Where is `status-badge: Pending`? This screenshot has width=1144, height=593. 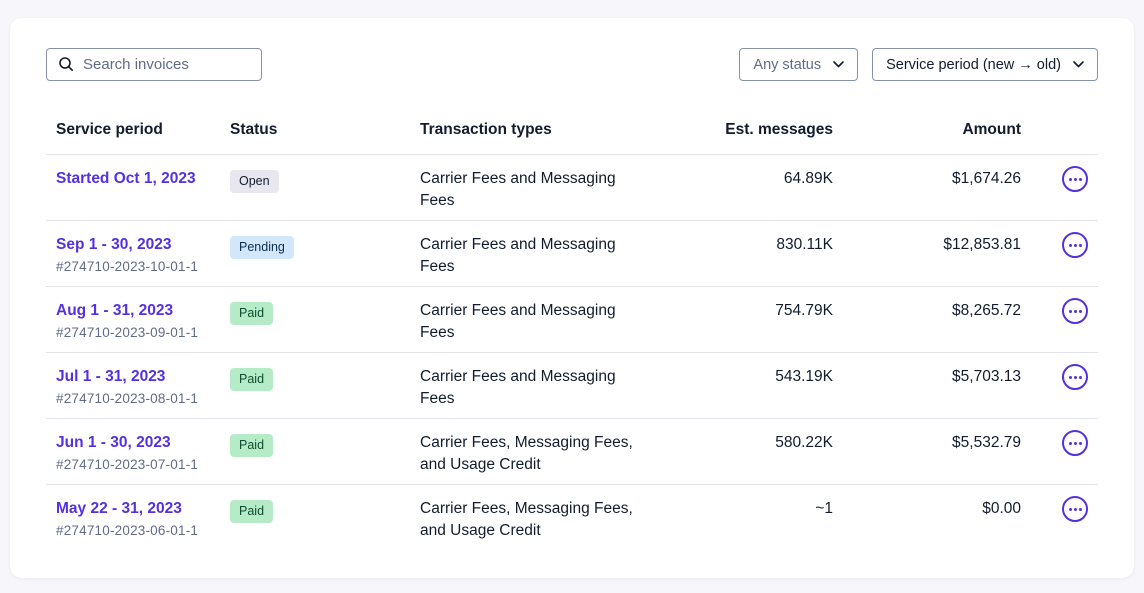
status-badge: Pending is located at coordinates (262, 247).